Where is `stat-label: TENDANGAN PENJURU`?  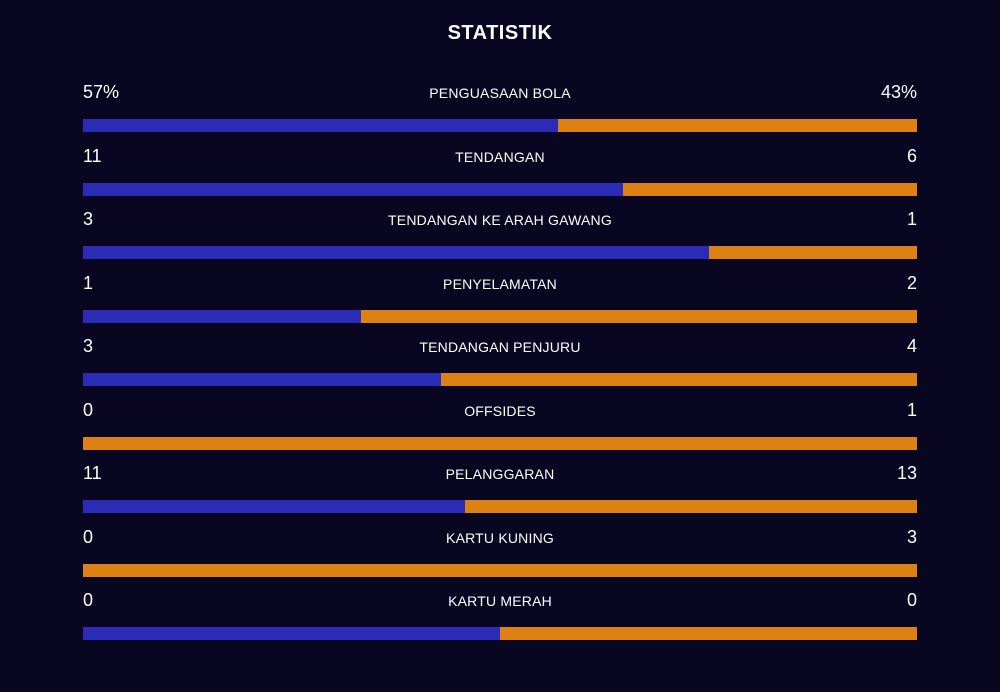 stat-label: TENDANGAN PENJURU is located at coordinates (500, 347).